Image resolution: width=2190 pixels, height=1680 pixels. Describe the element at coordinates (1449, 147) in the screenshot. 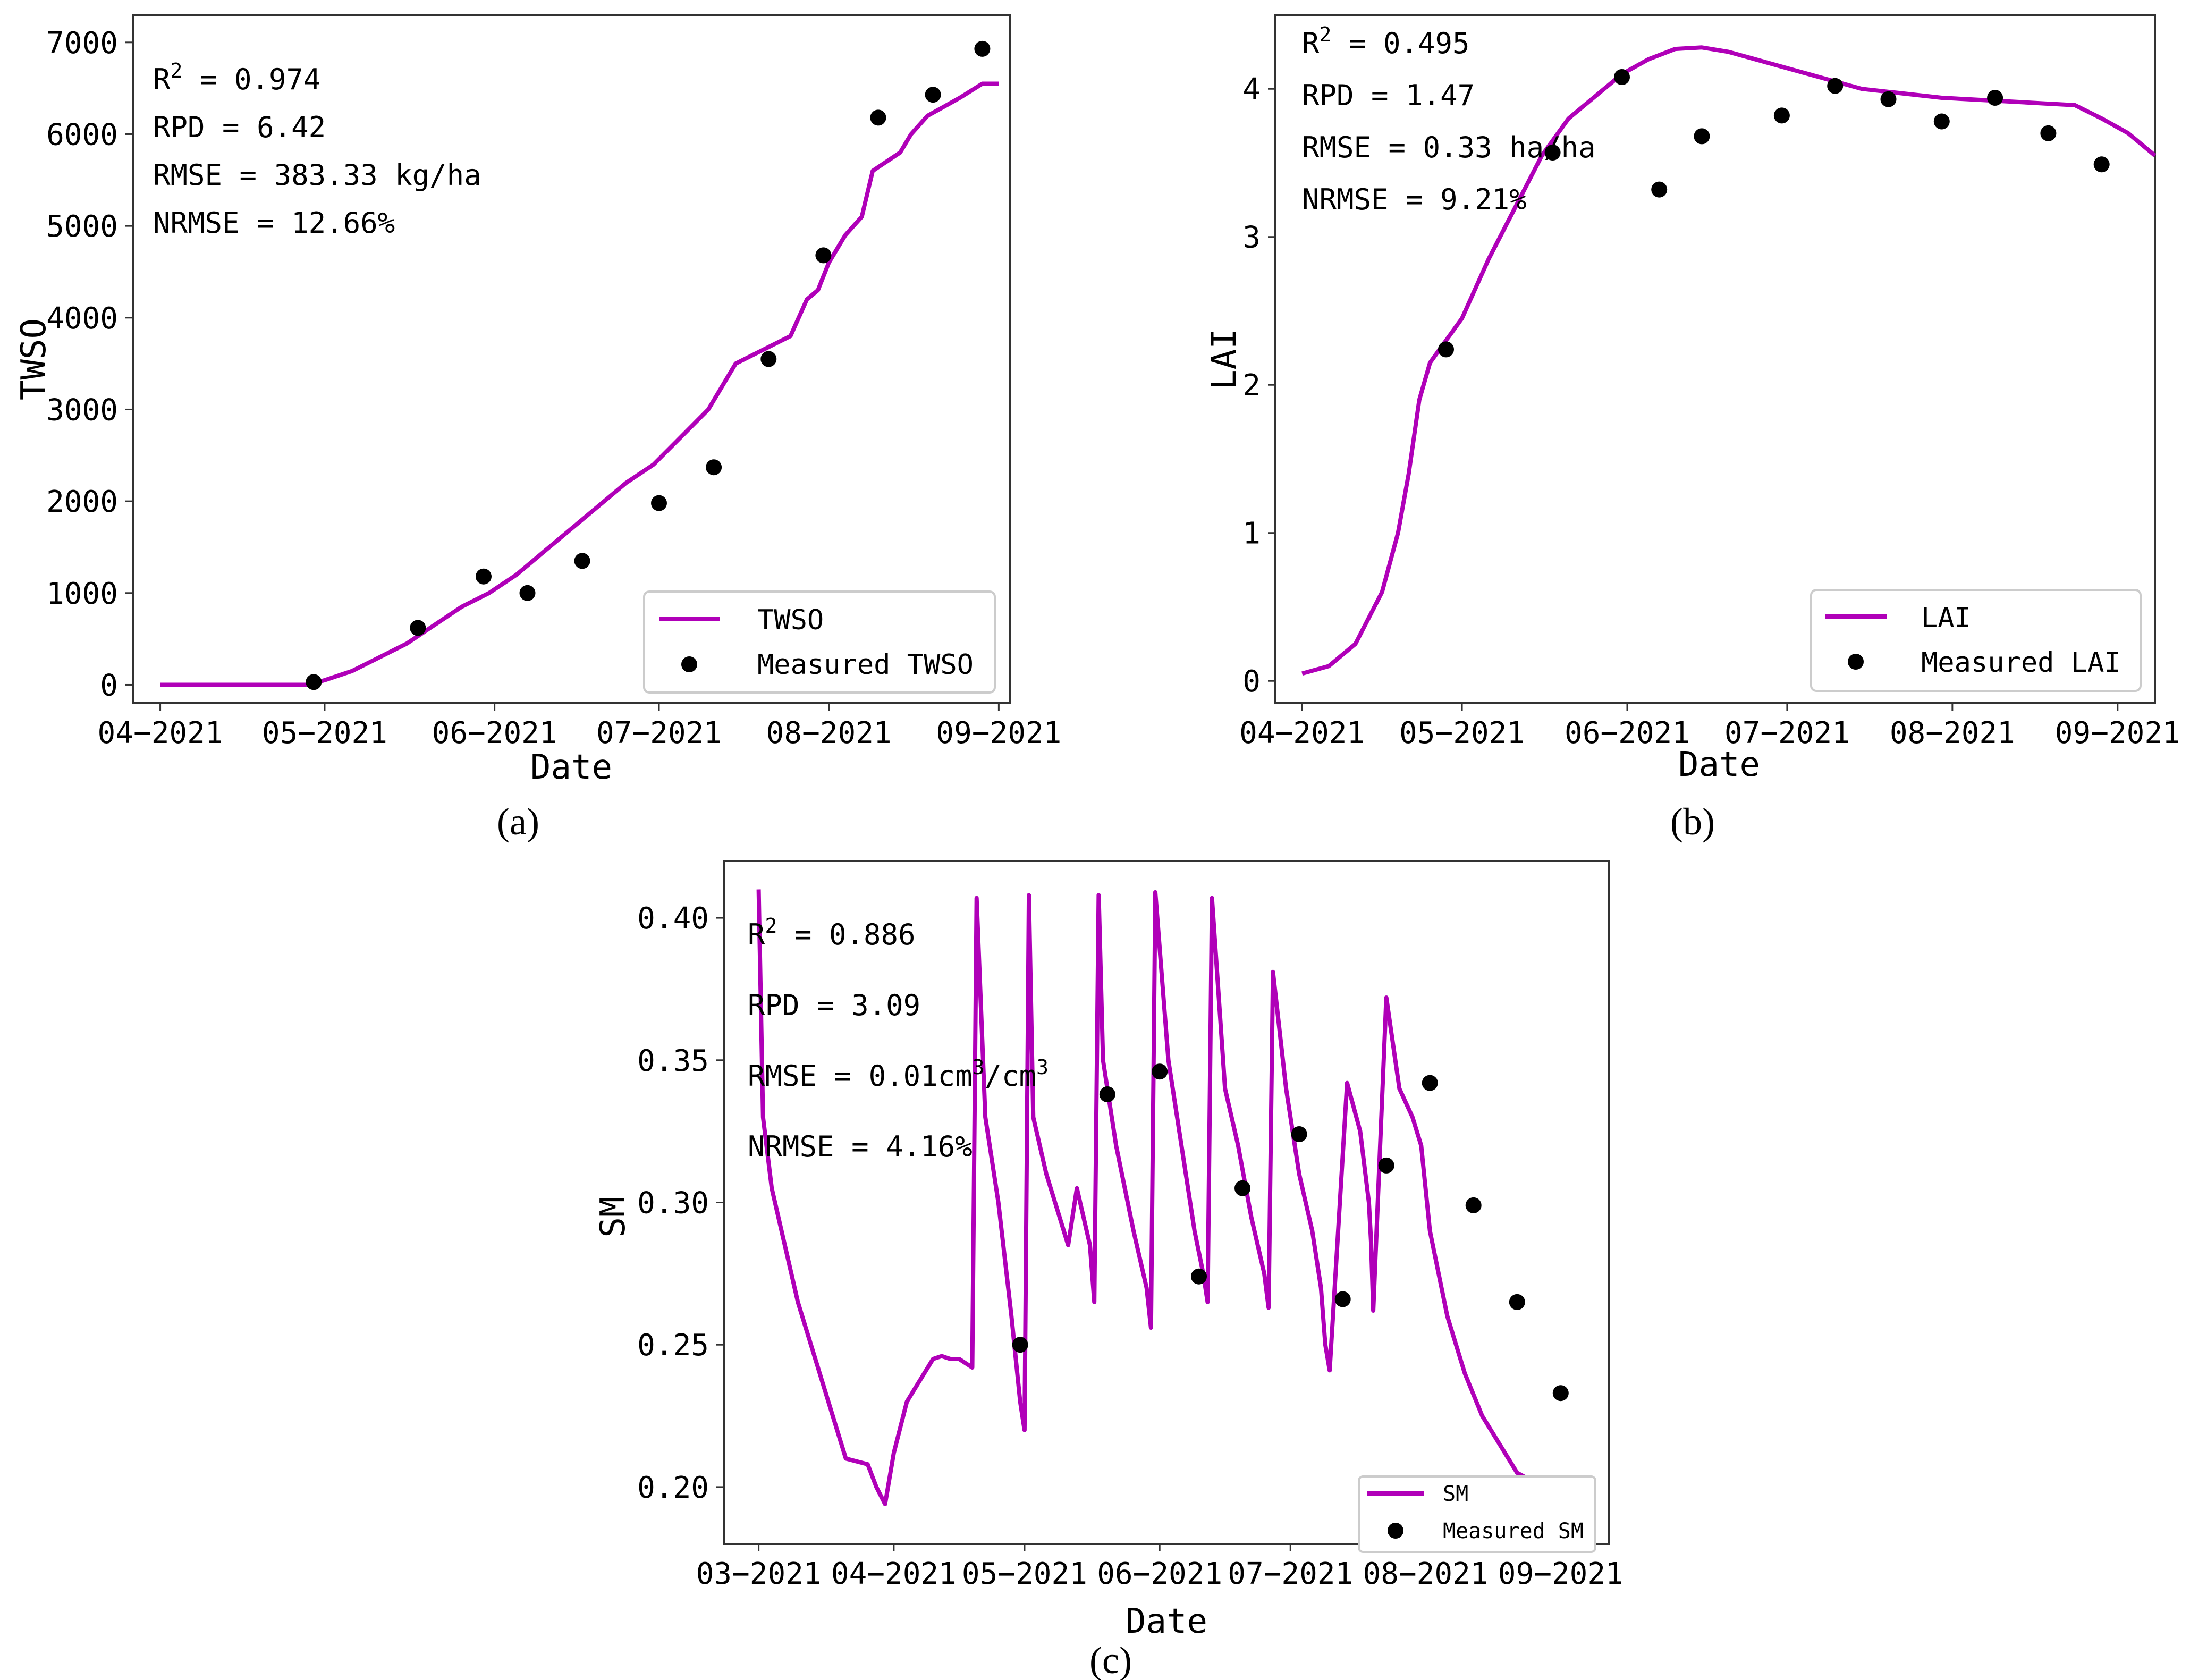

I see `stat-rmse: RMSE = 0.33 ha/ha` at that location.